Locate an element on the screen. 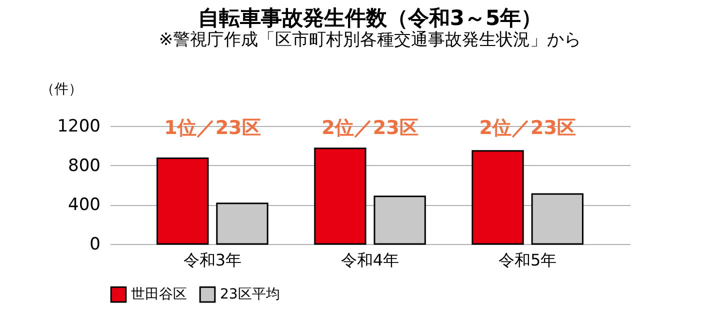 Image resolution: width=720 pixels, height=326 pixels. legend-label: 23区平均 is located at coordinates (250, 294).